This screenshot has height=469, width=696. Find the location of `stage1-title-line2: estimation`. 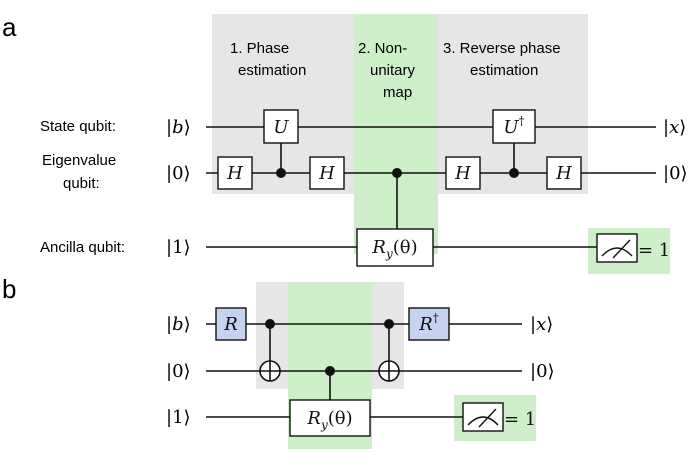

stage1-title-line2: estimation is located at coordinates (272, 70).